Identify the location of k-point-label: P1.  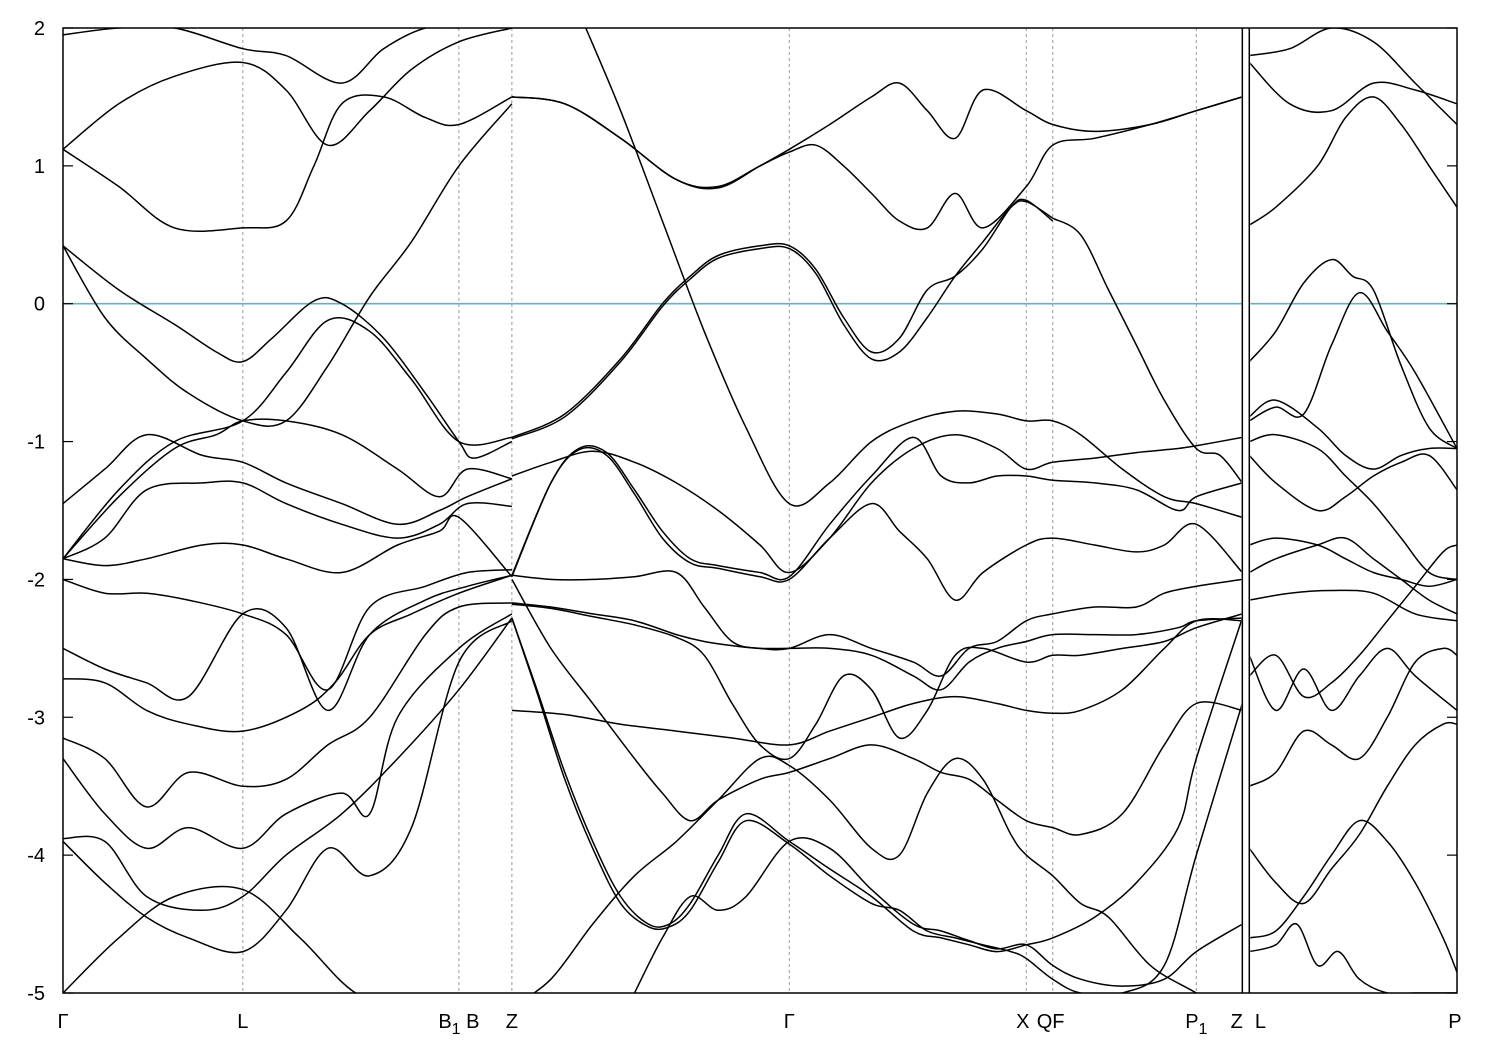
(1196, 1024).